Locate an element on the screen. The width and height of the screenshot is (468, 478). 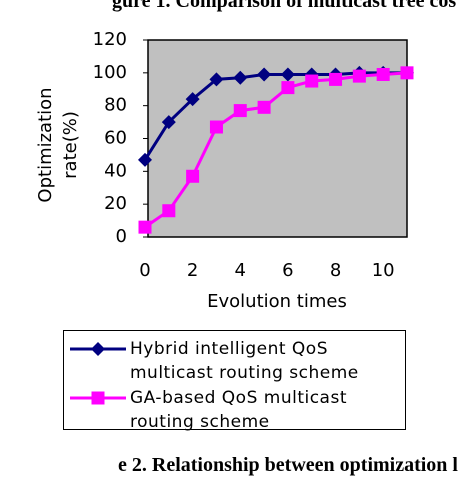
y-tick-label: 40 is located at coordinates (115, 170).